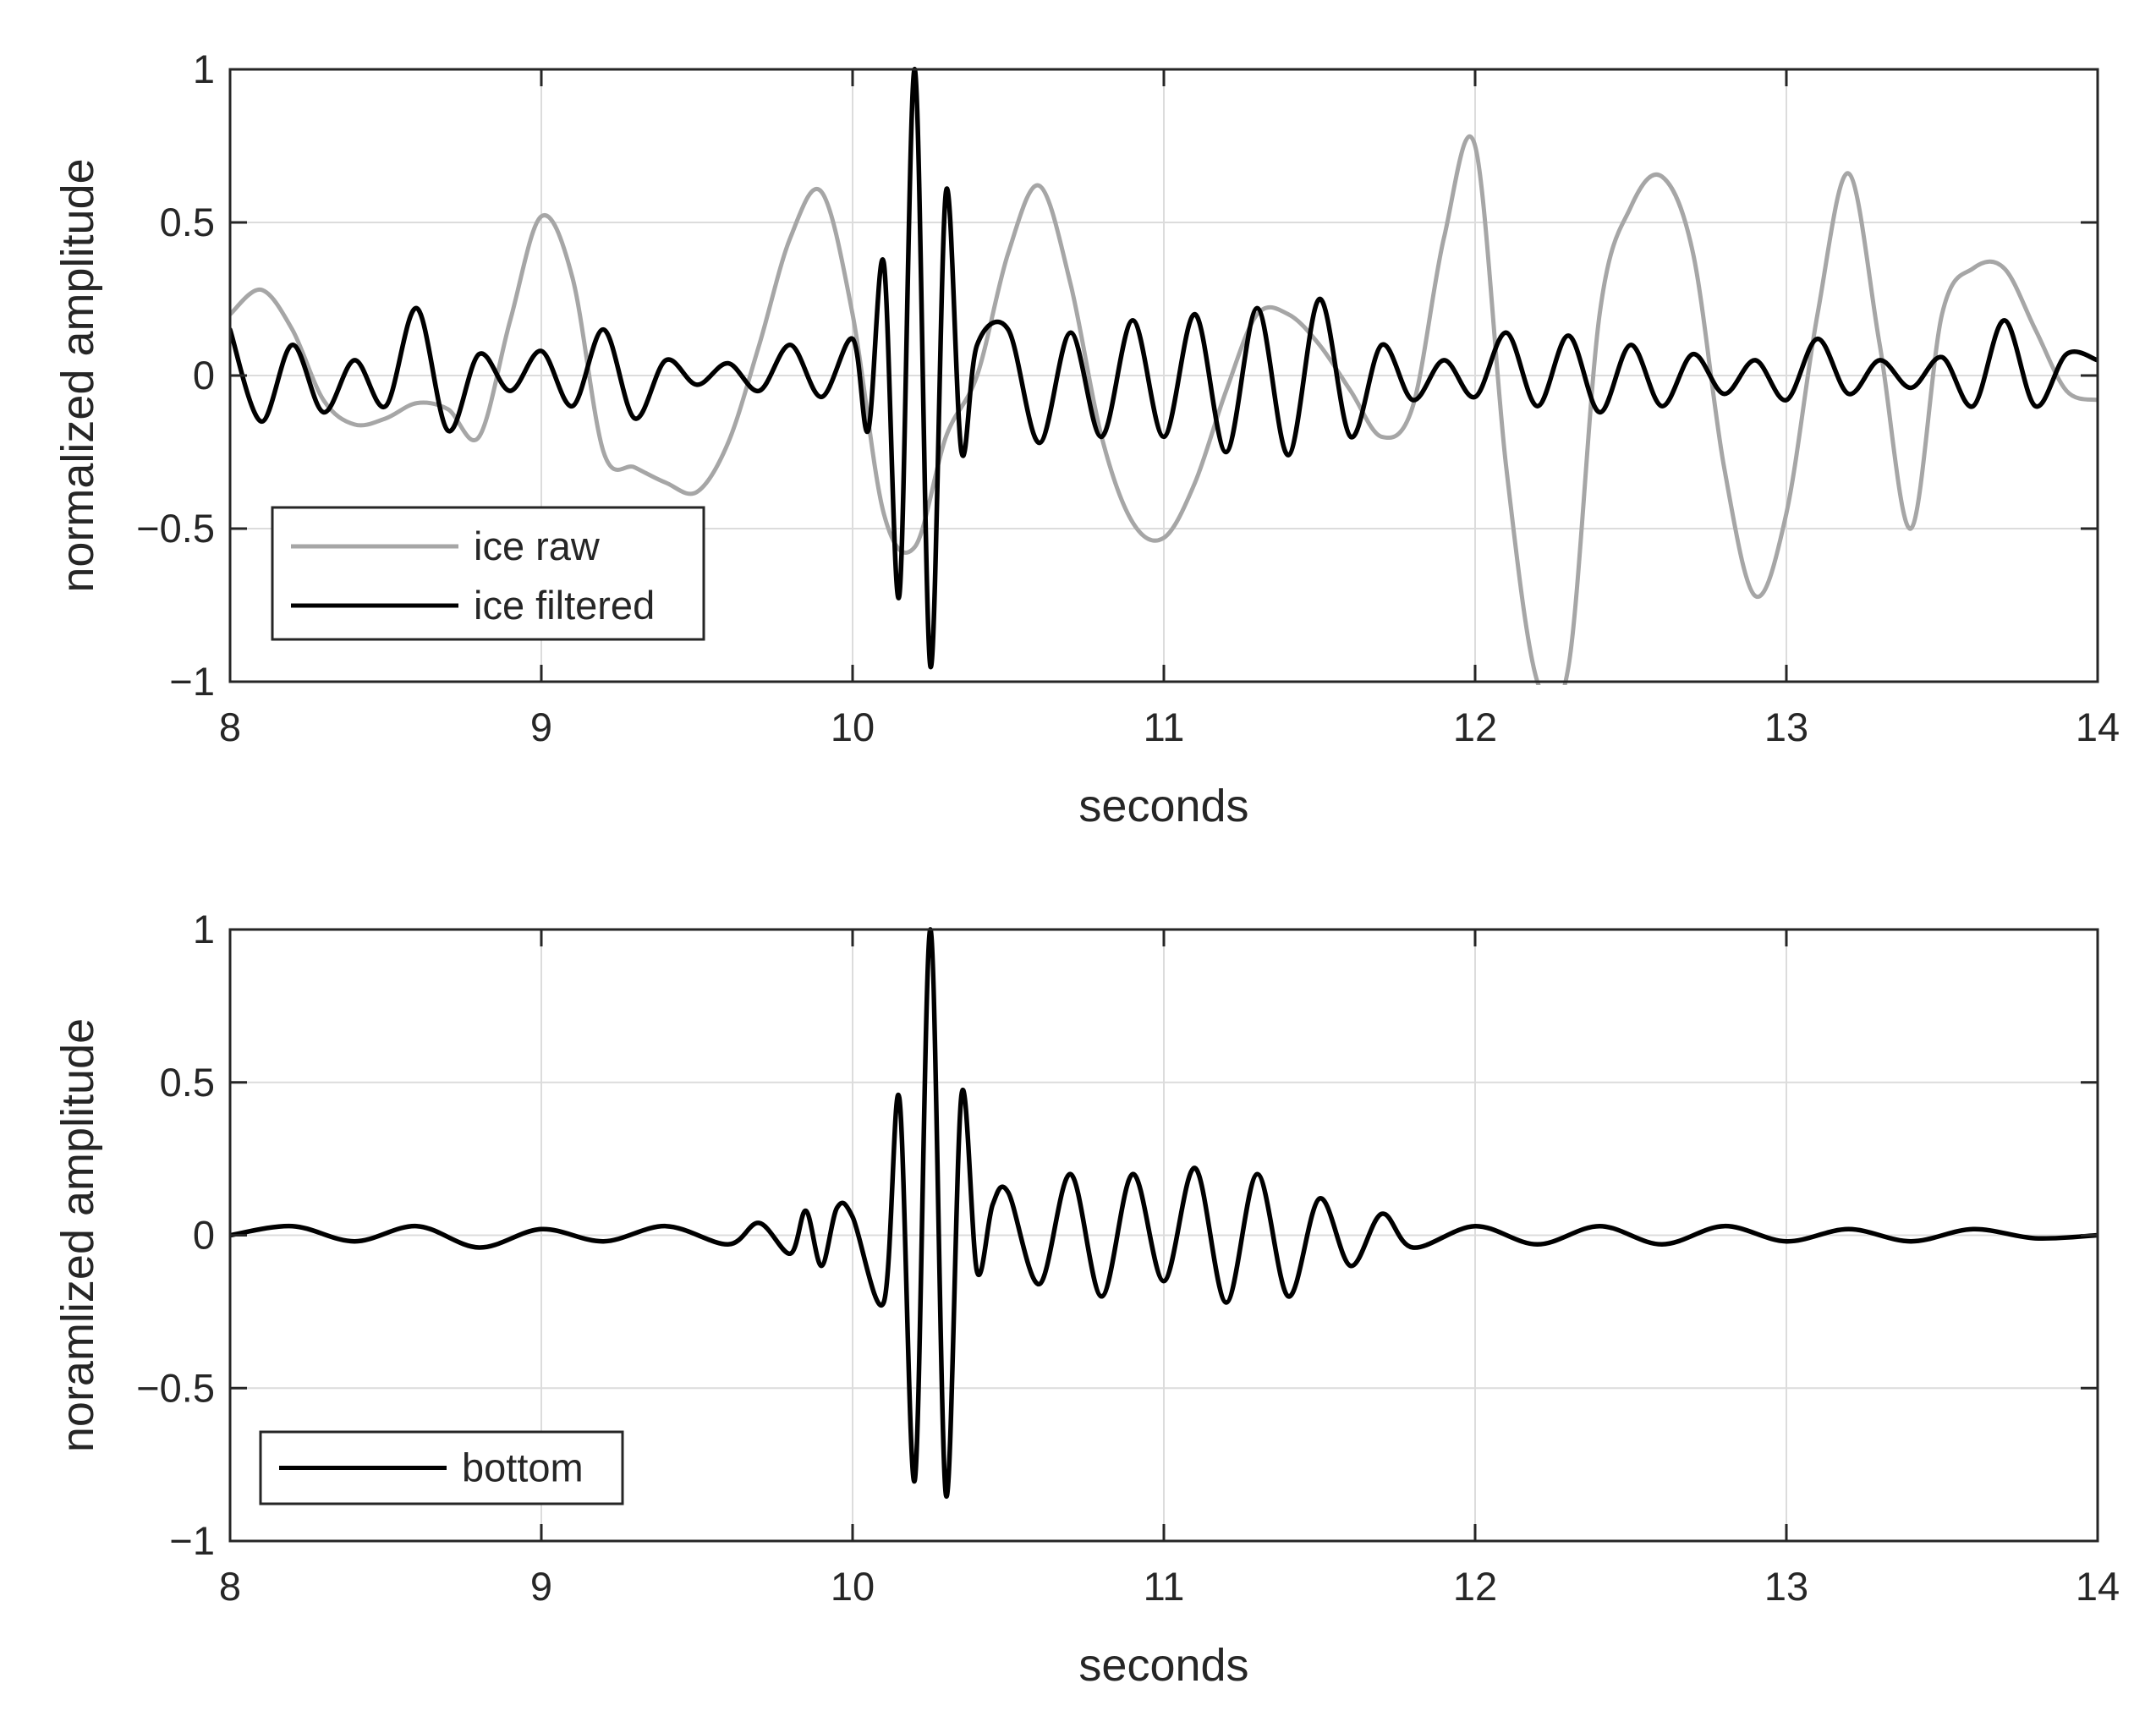 Image resolution: width=2156 pixels, height=1711 pixels. I want to click on legend-label: ice raw, so click(537, 546).